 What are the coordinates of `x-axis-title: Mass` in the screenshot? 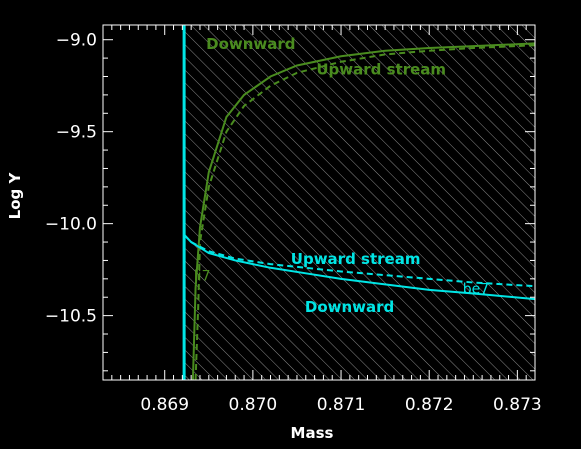 It's located at (312, 433).